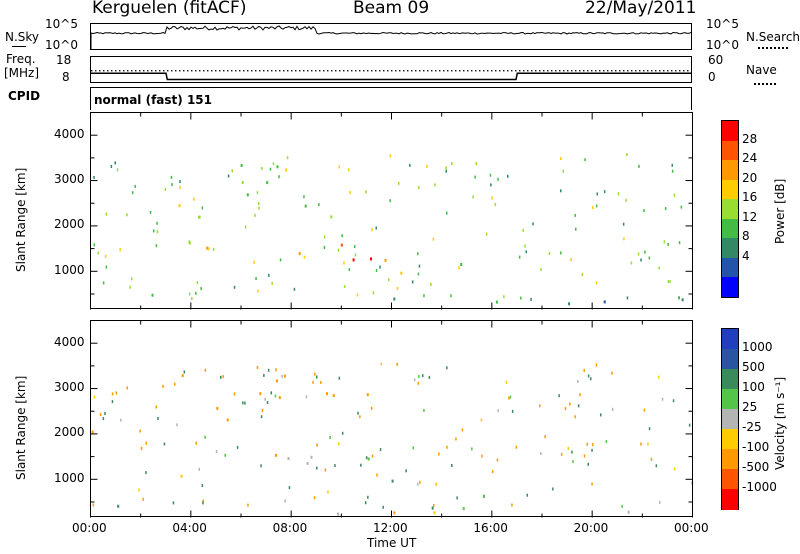  What do you see at coordinates (750, 177) in the screenshot?
I see `power-colorbar-tick: 20` at bounding box center [750, 177].